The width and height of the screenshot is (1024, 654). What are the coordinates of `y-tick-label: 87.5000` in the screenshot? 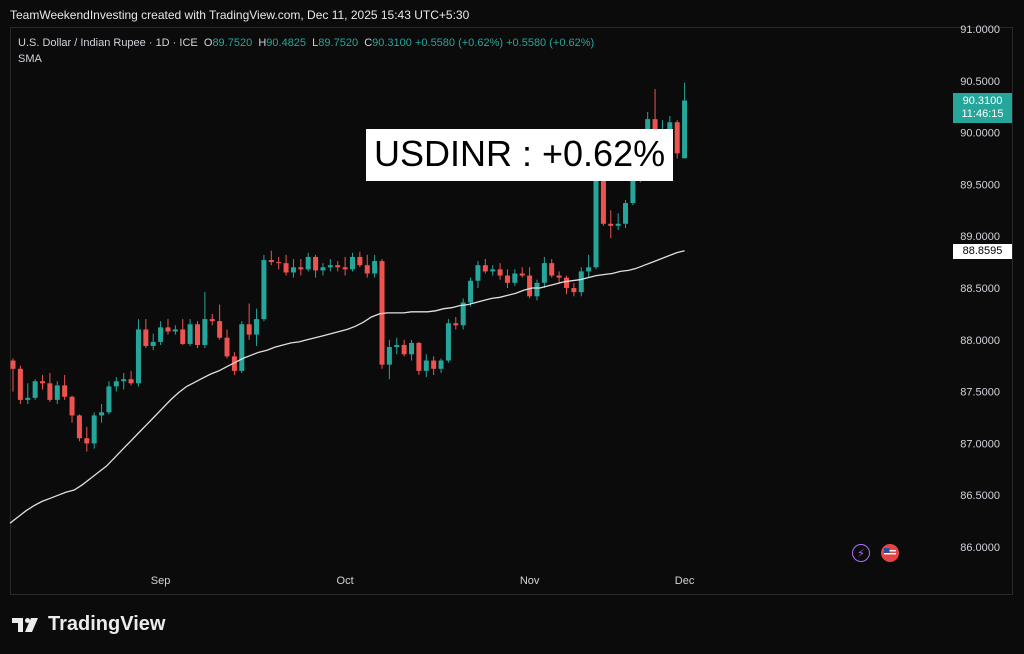 It's located at (980, 393).